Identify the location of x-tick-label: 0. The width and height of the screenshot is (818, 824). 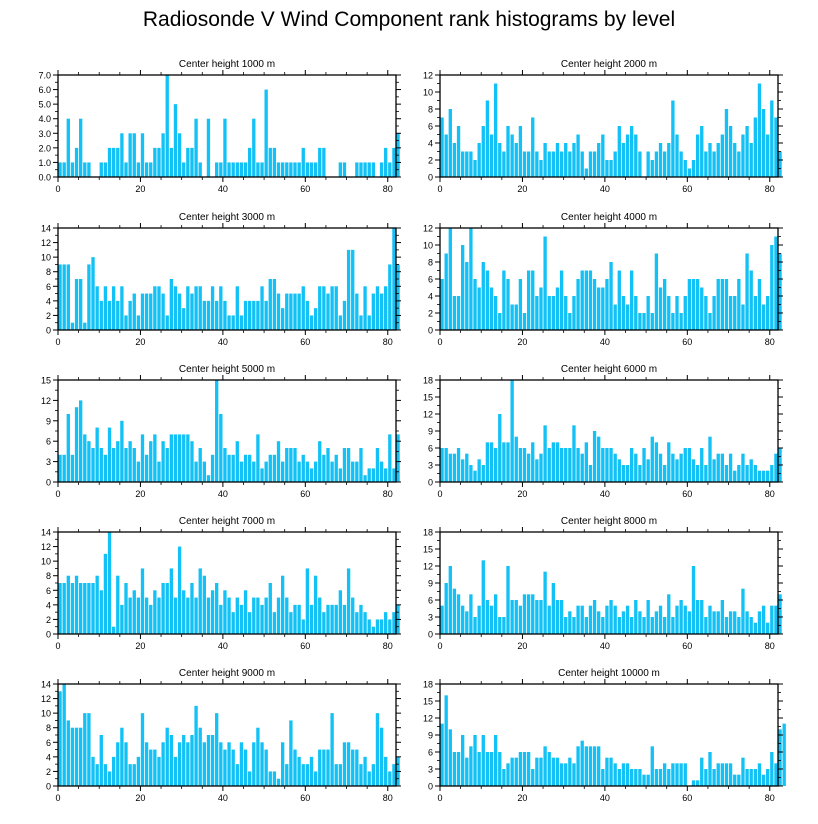
(439, 646).